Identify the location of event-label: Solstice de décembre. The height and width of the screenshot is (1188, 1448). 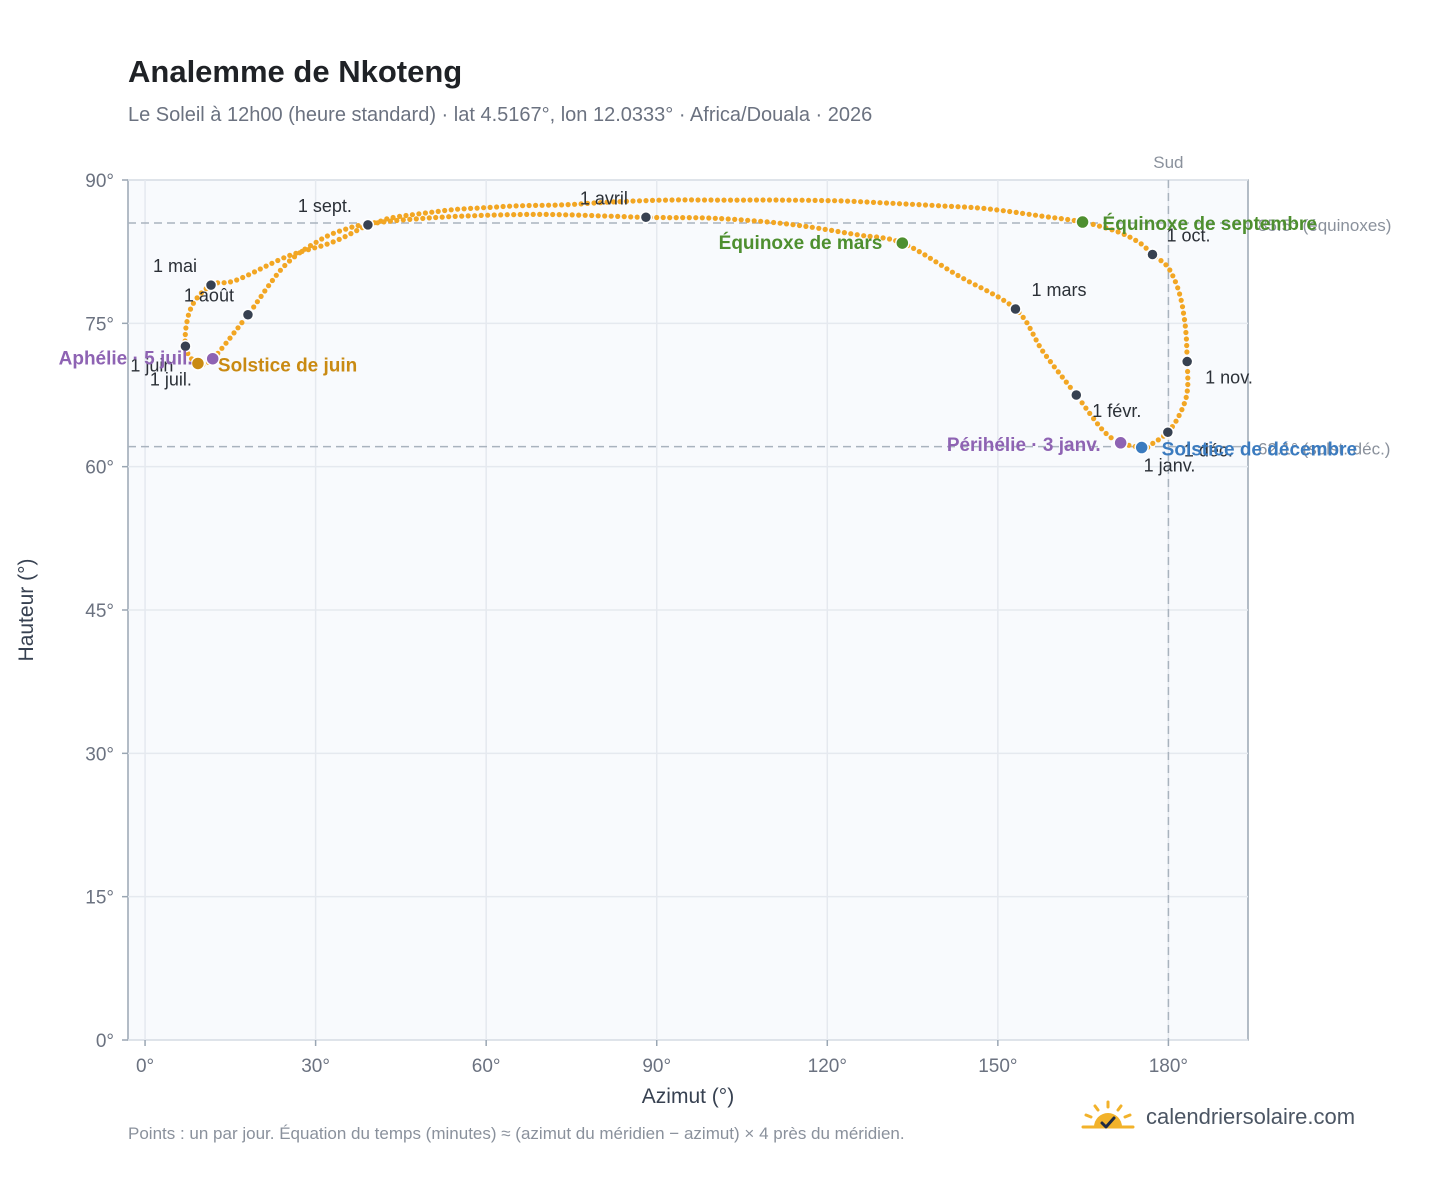
(1259, 450).